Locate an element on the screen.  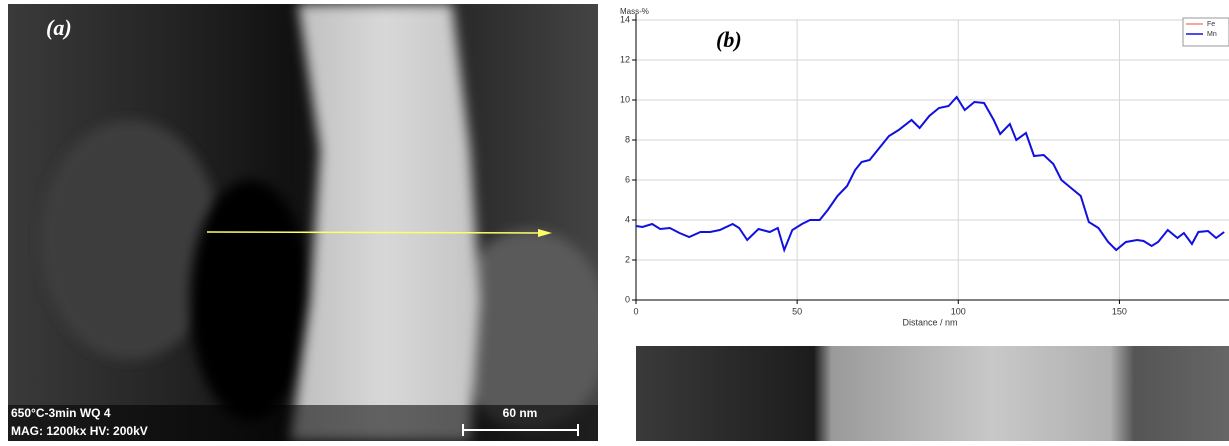
x-tick-label: 0 is located at coordinates (635, 311).